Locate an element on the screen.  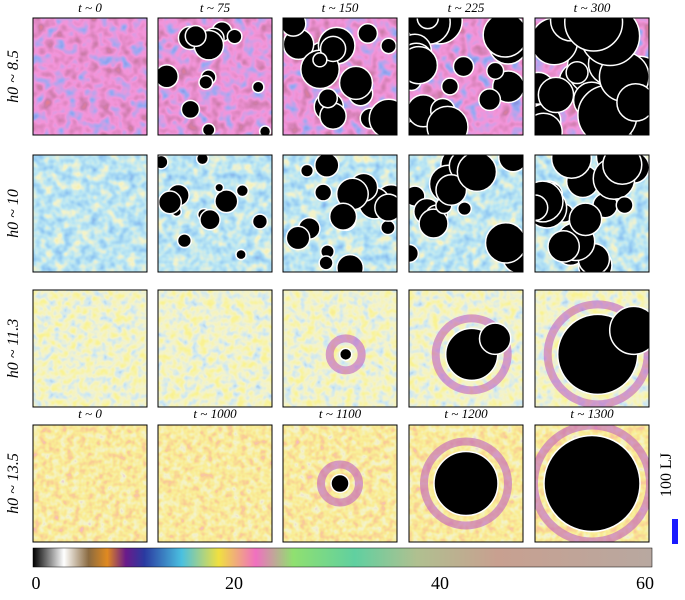
row-label: h0 ~ 13.5 is located at coordinates (13, 483).